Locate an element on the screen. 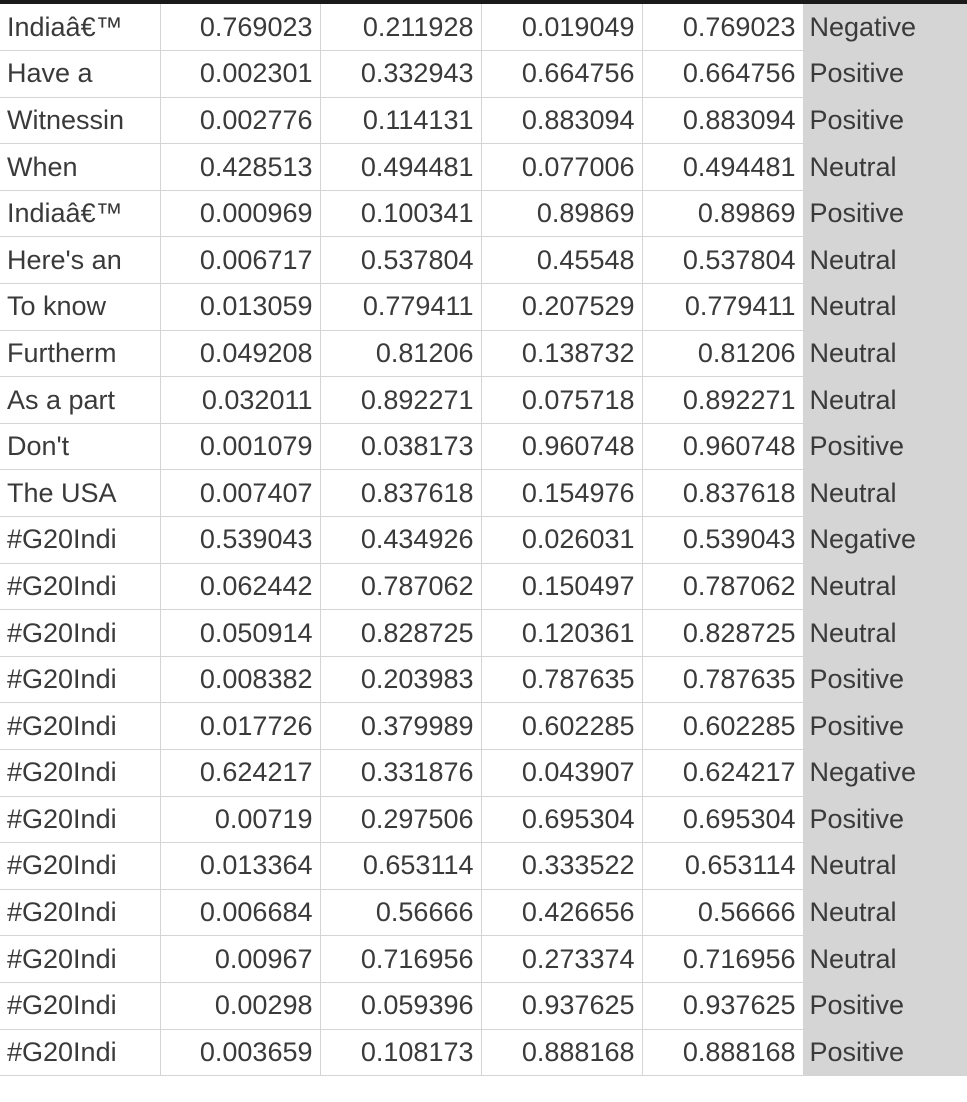 The width and height of the screenshot is (967, 1102). cell-negative-score: 0.013059 is located at coordinates (240, 307).